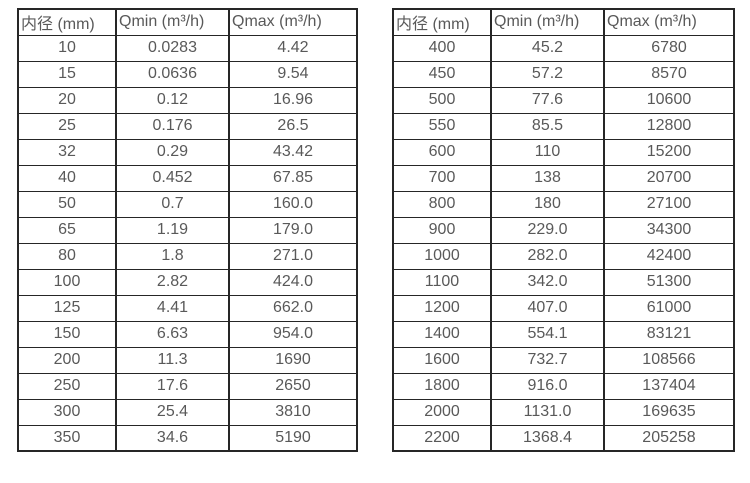 This screenshot has height=483, width=750. I want to click on table-cell: 50, so click(67, 204).